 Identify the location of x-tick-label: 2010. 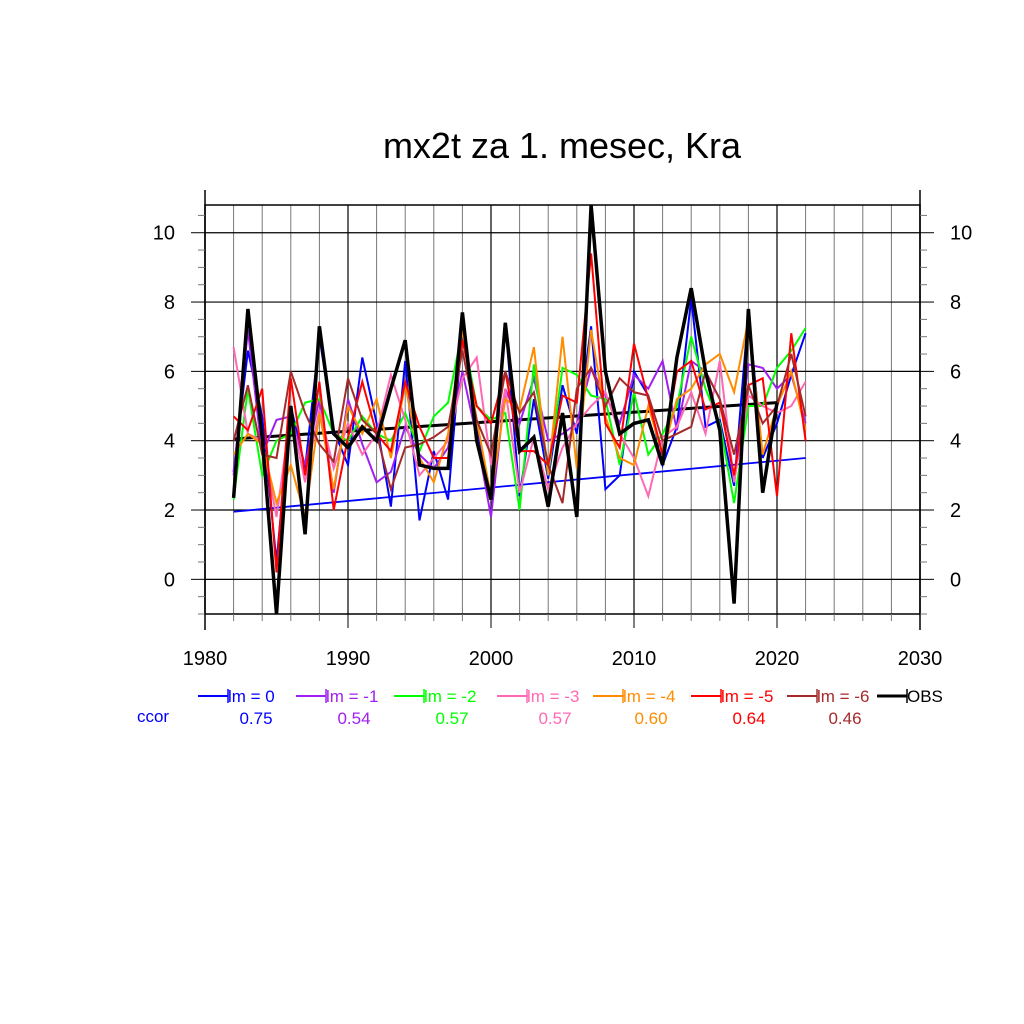
(634, 659).